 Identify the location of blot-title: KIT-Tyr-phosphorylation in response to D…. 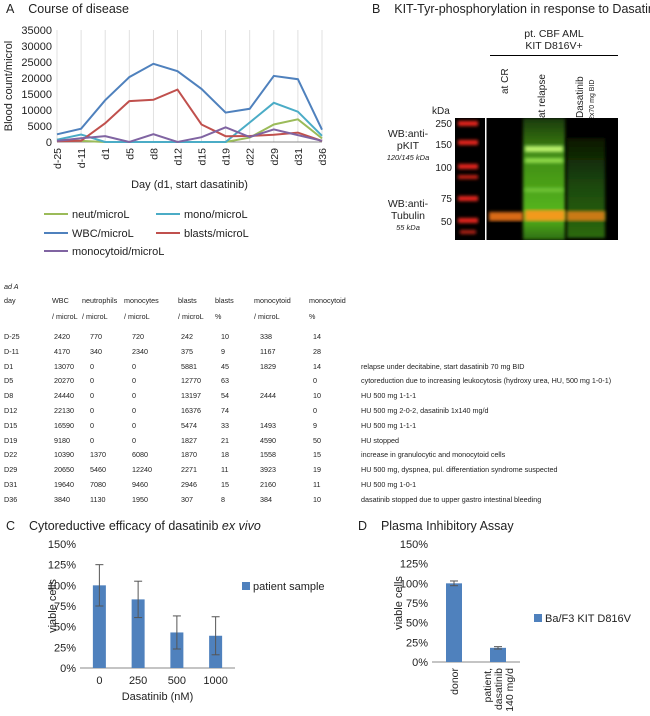
(522, 9).